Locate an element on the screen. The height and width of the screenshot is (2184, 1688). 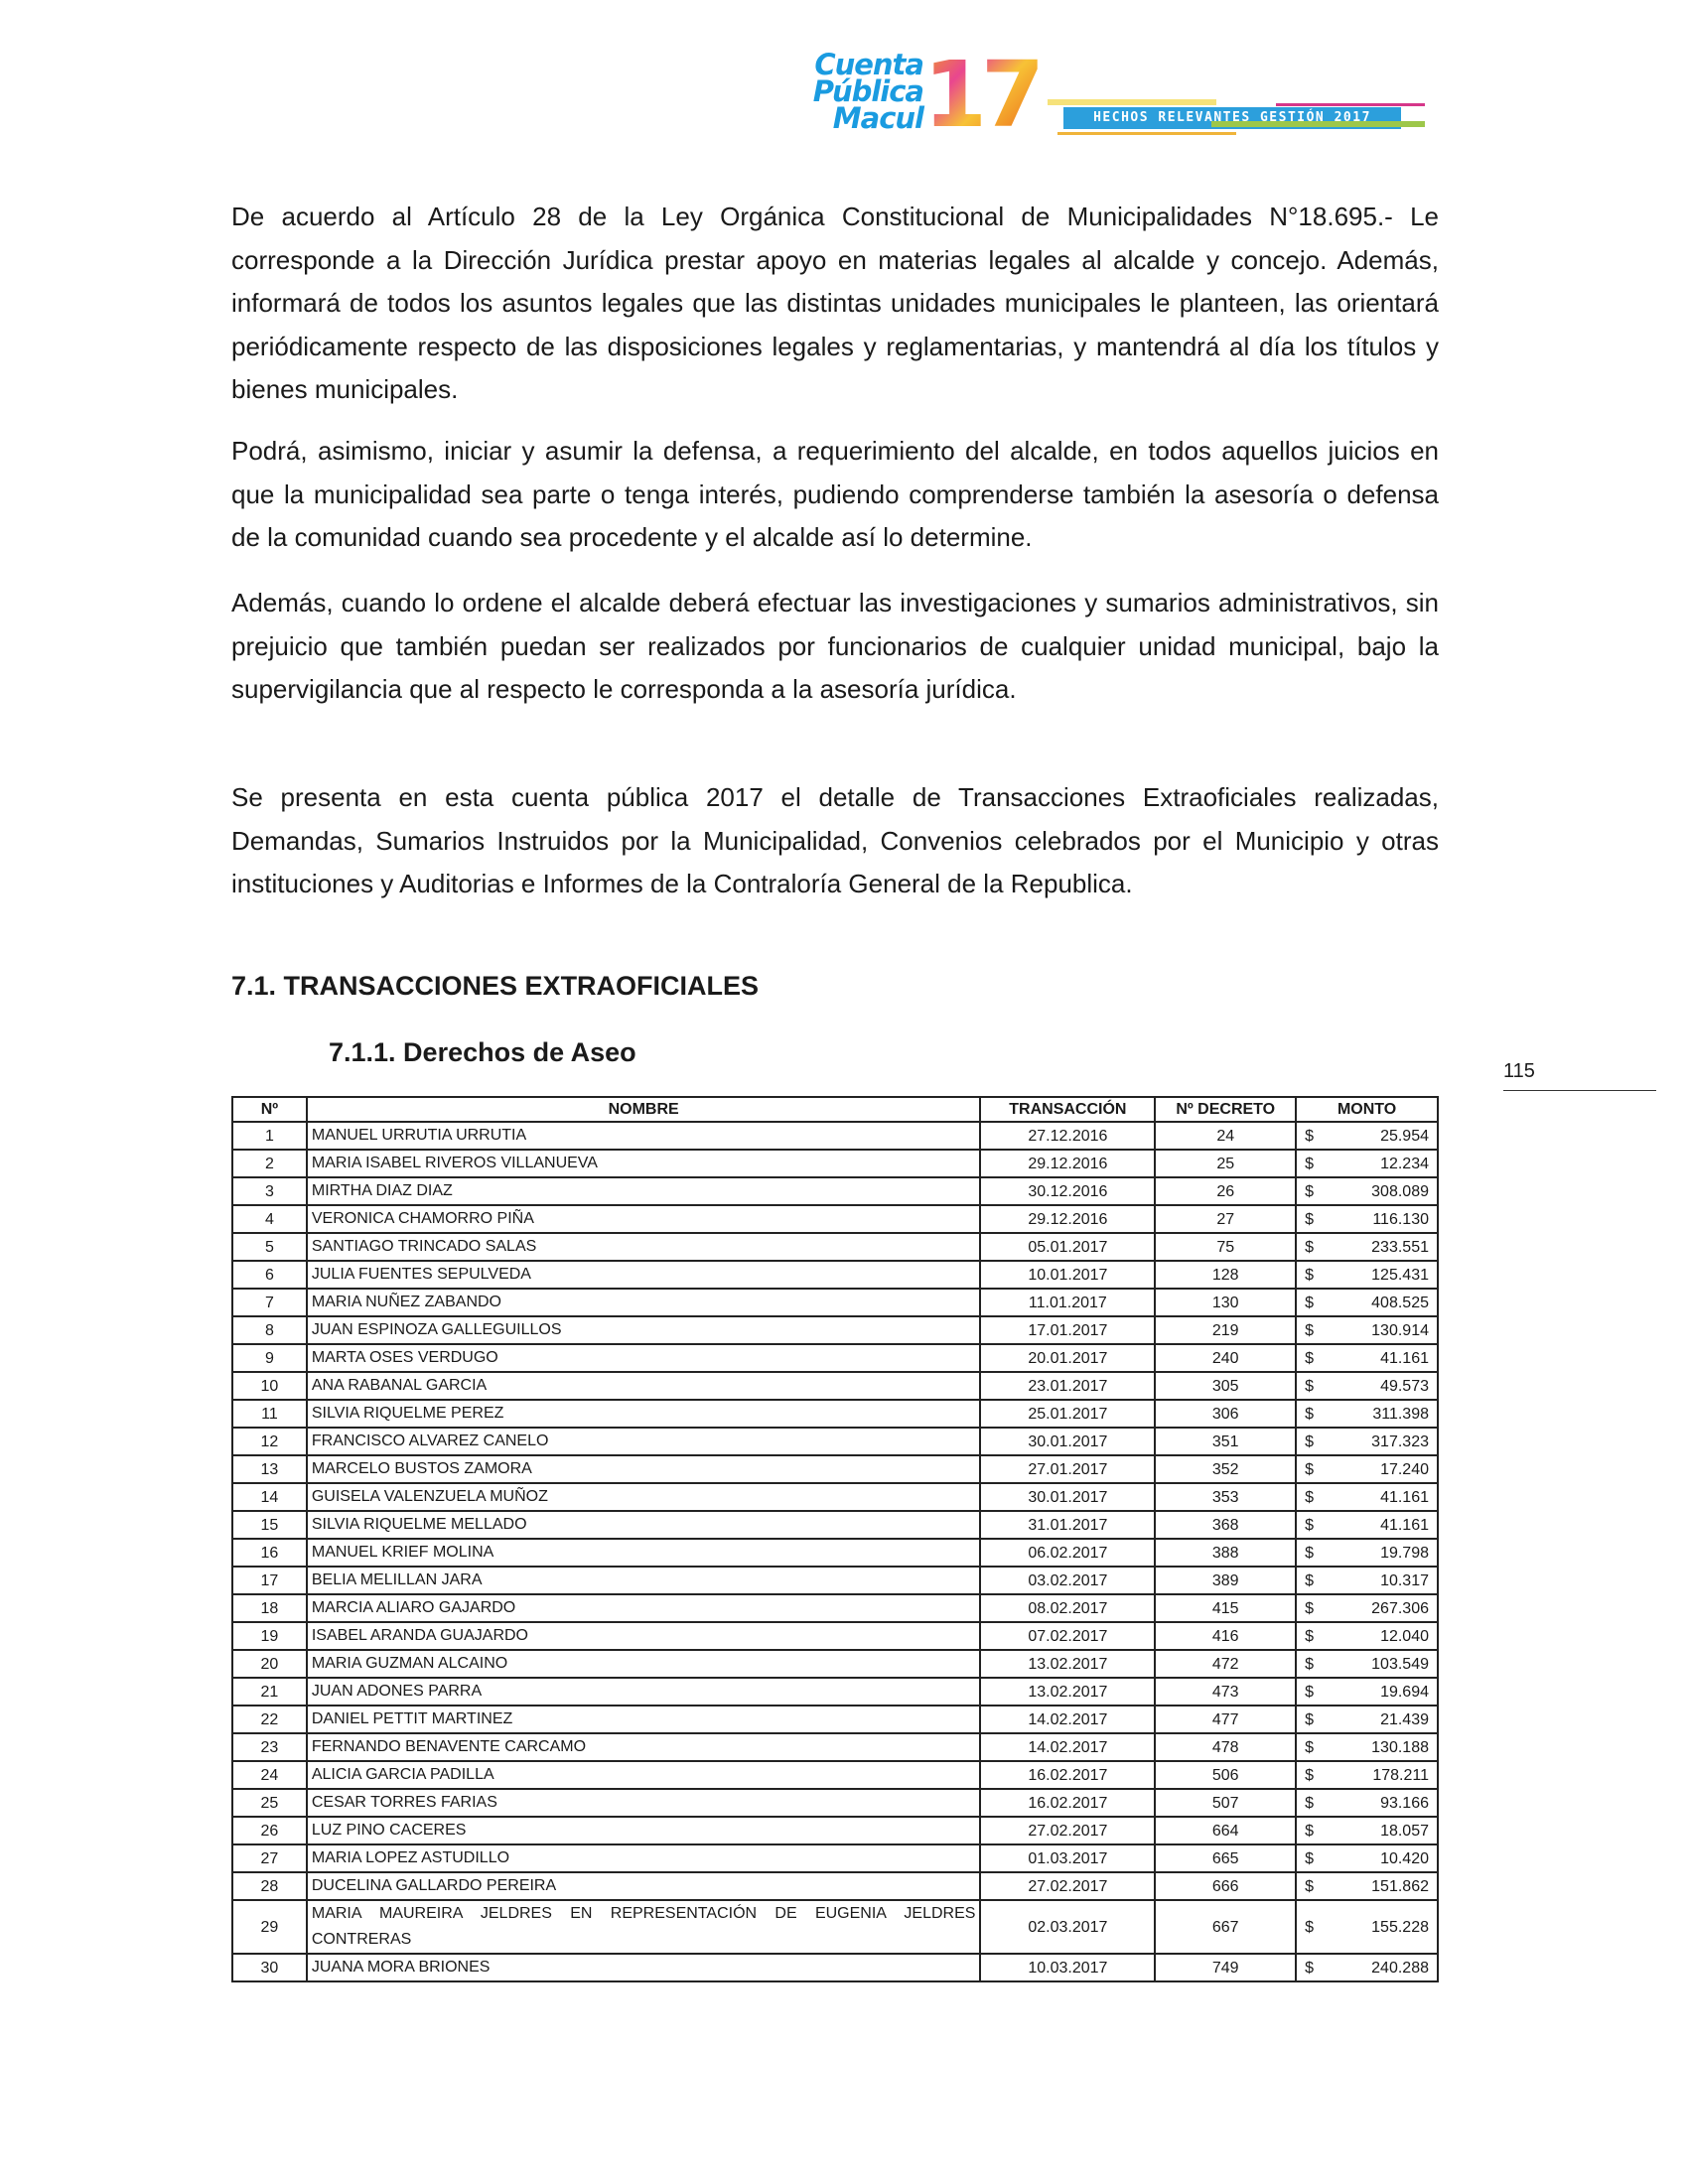
page-number-text: 115 is located at coordinates (1519, 1071).